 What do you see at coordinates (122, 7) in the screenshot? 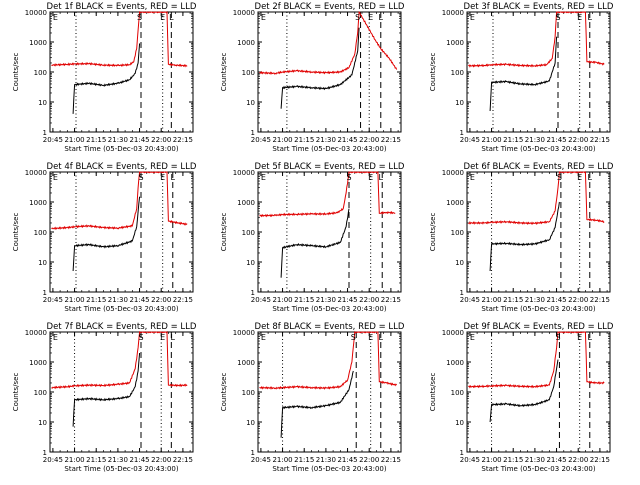
I see `panel-title: Det 1f BLACK = Events, RED = LLD` at bounding box center [122, 7].